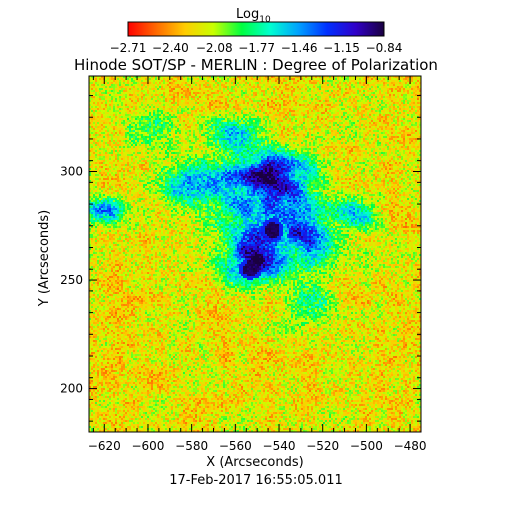 The height and width of the screenshot is (512, 512). Describe the element at coordinates (322, 446) in the screenshot. I see `x-tick-label: −520` at that location.